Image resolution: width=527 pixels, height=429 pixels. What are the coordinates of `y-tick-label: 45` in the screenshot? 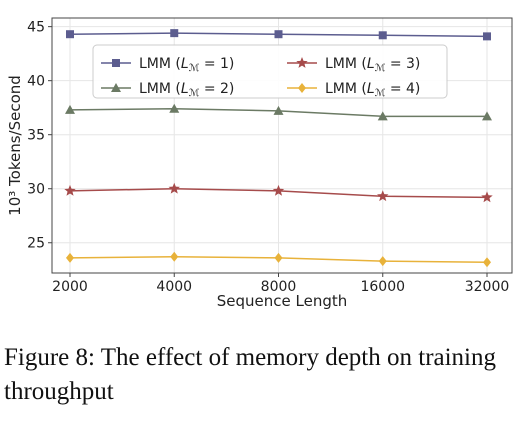 It's located at (36, 28).